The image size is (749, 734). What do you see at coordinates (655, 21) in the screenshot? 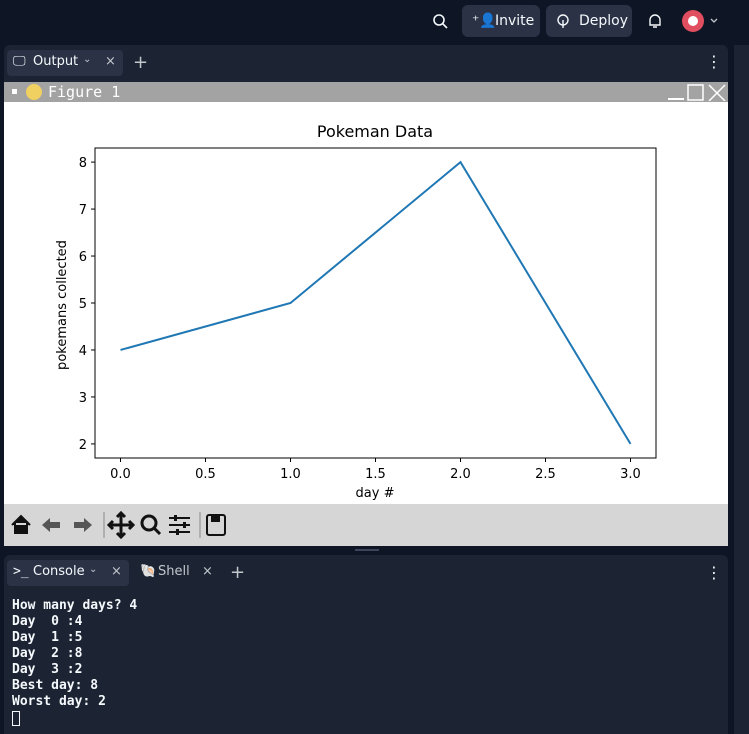
I see `bell-icon` at bounding box center [655, 21].